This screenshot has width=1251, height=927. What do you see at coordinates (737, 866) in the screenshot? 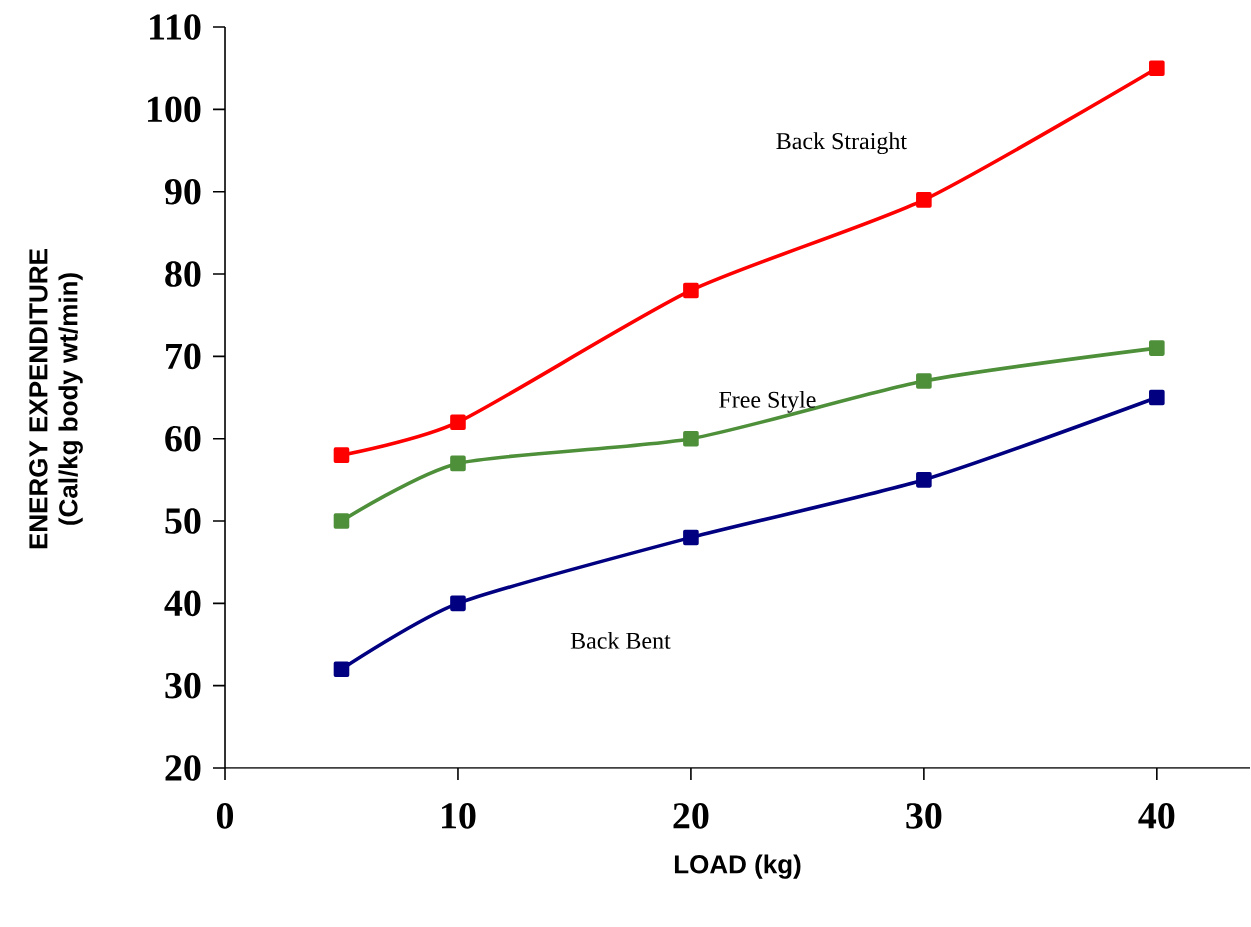
I see `x-axis-title: LOAD (kg)` at bounding box center [737, 866].